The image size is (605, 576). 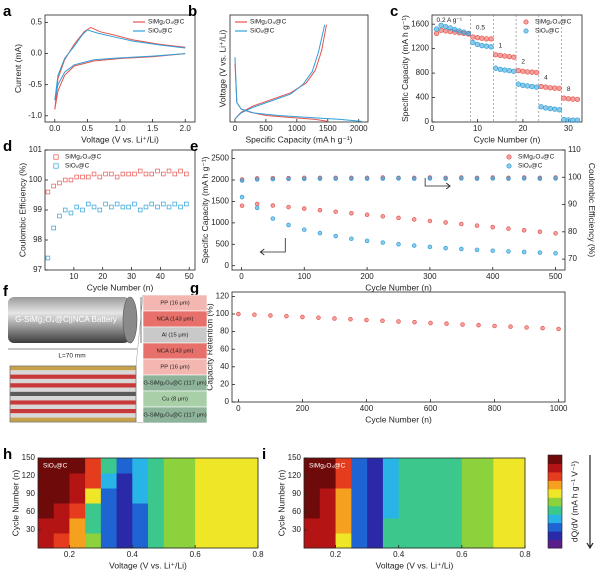 I want to click on y-tick-label: 101, so click(x=36, y=149).